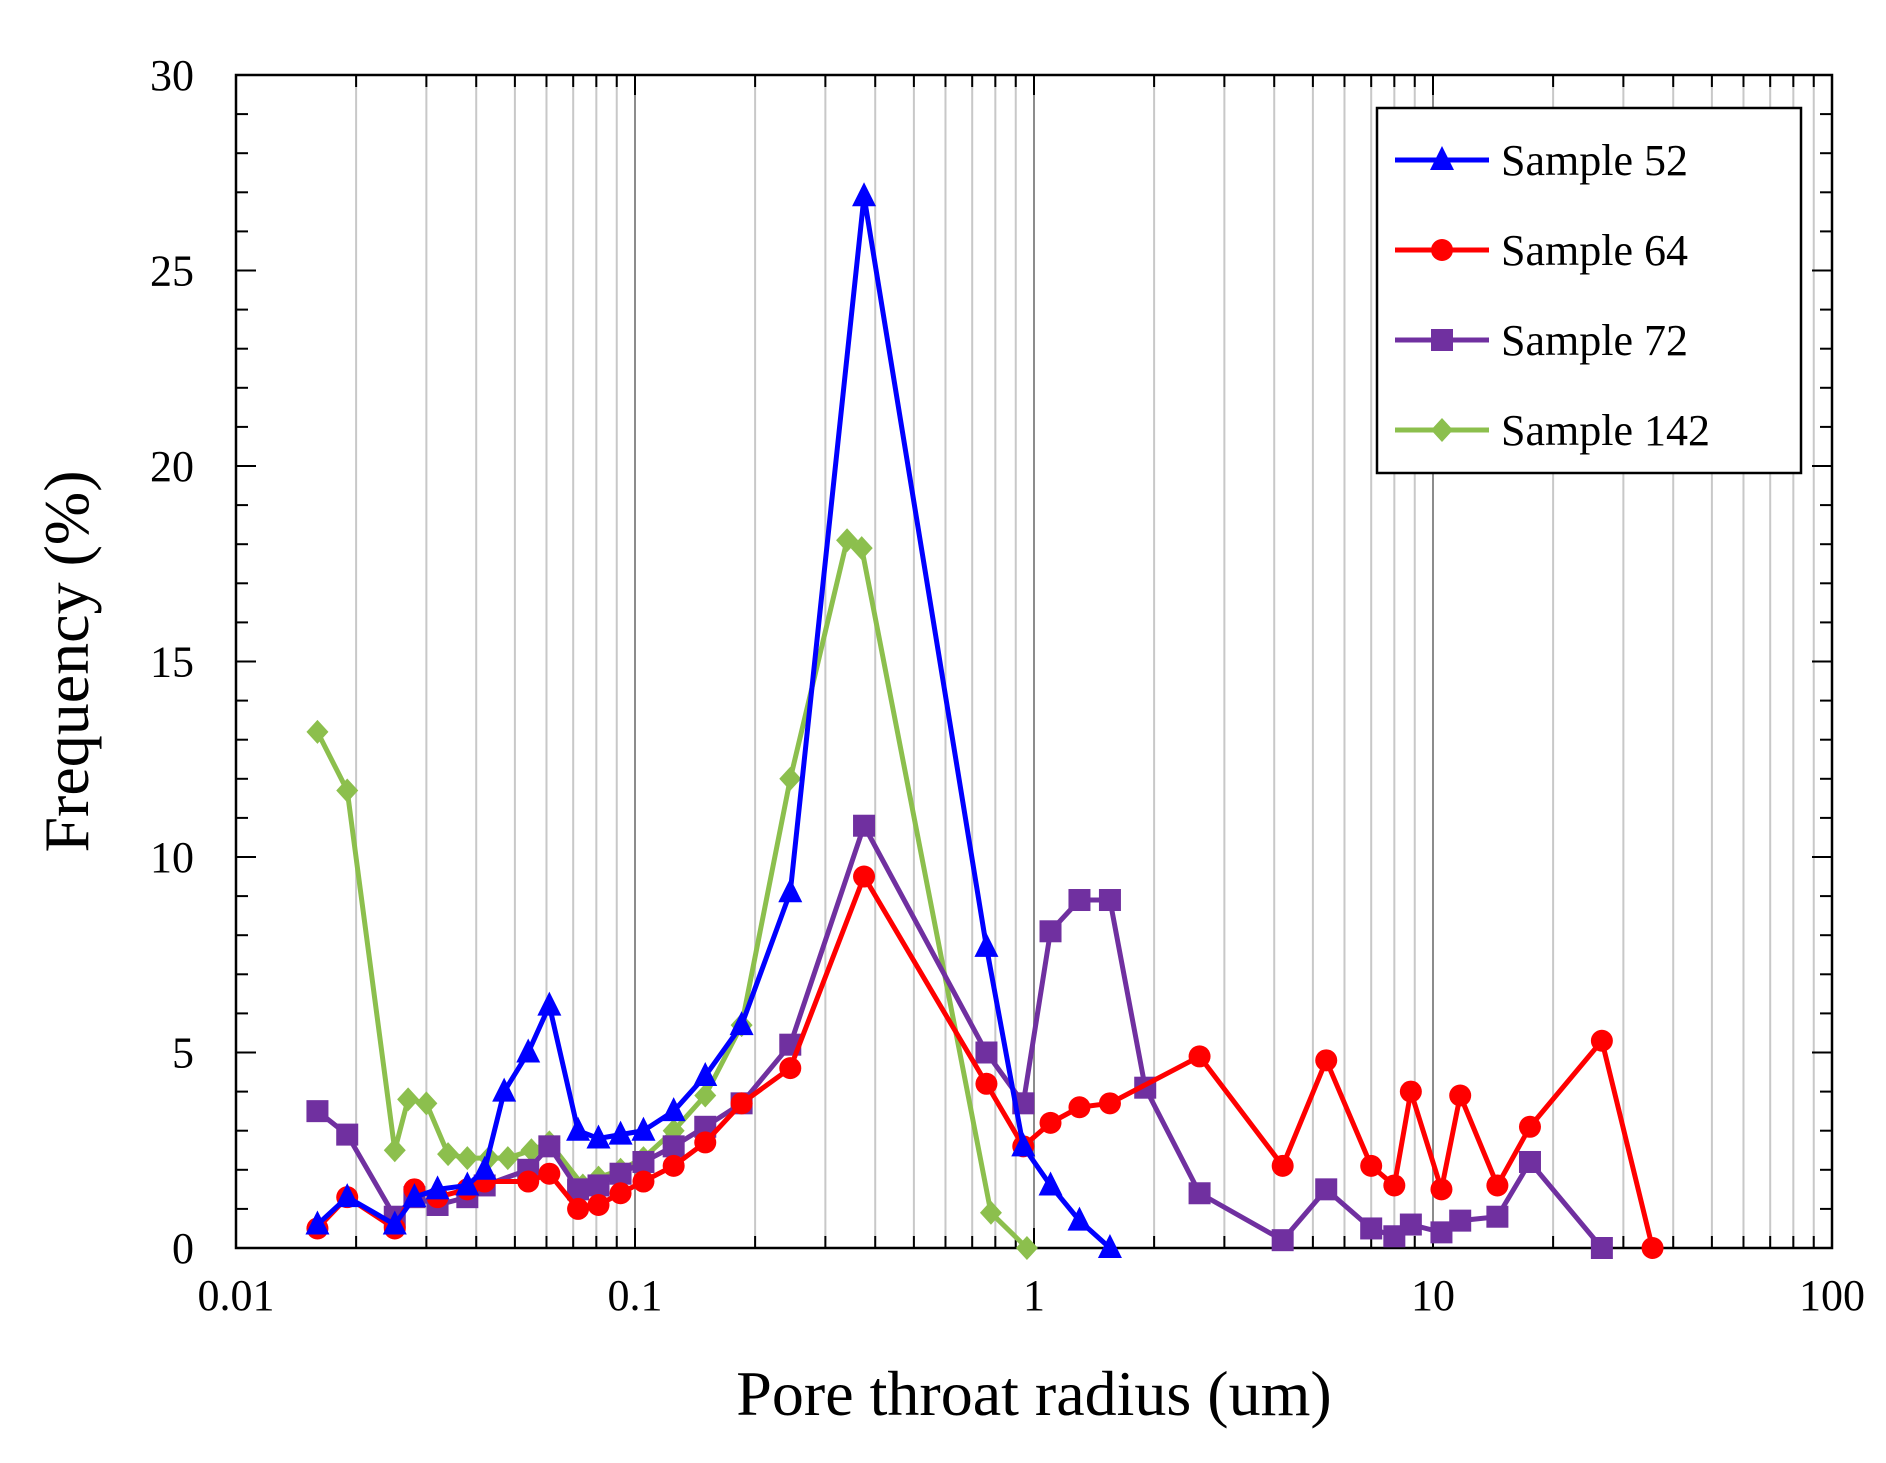 The image size is (1886, 1463). I want to click on x-tick-label: 0.01, so click(236, 1295).